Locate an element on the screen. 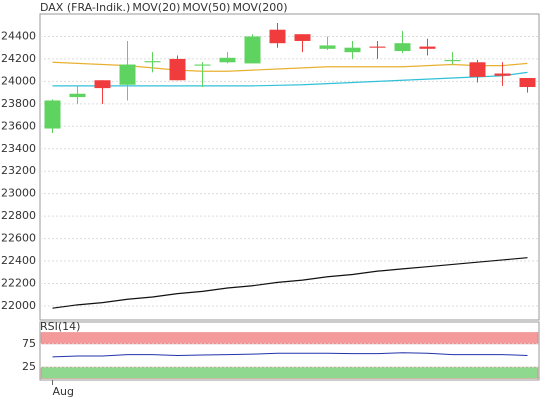 This screenshot has height=400, width=540. y-tick-label: 22800 is located at coordinates (18, 215).